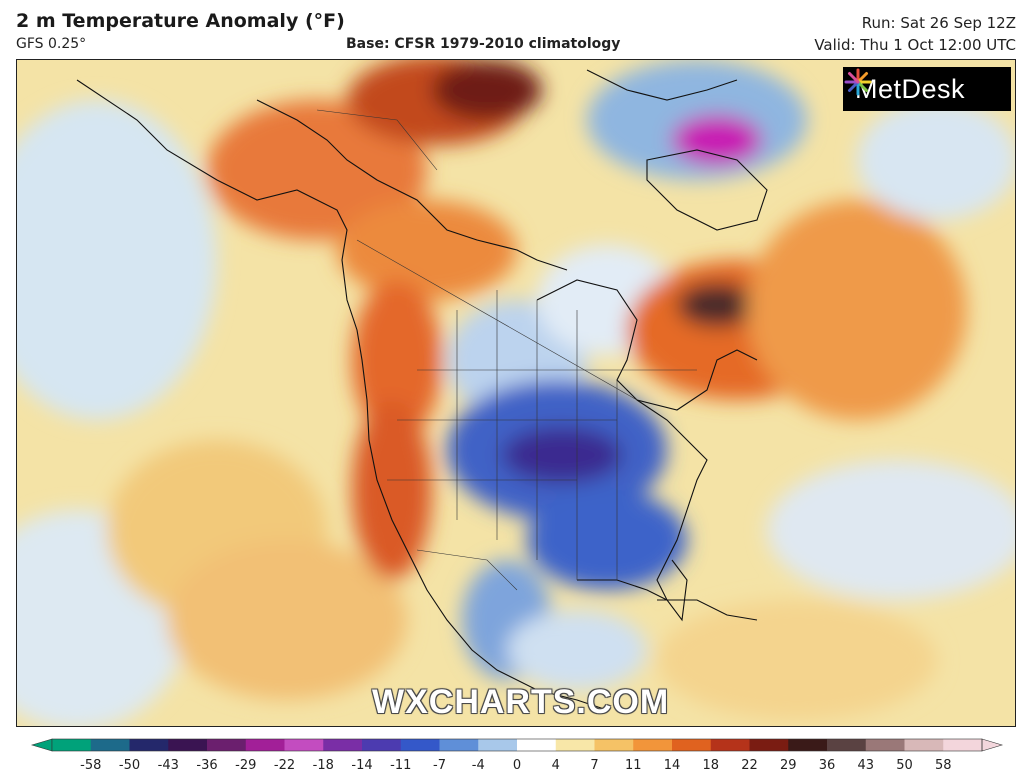  I want to click on colorbar-tick-label: 43, so click(866, 765).